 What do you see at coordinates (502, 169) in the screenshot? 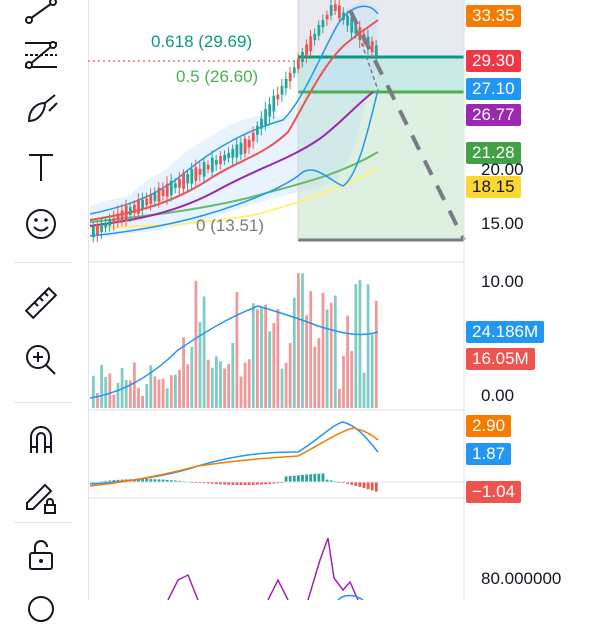
I see `price-axis-tick: 20.00` at bounding box center [502, 169].